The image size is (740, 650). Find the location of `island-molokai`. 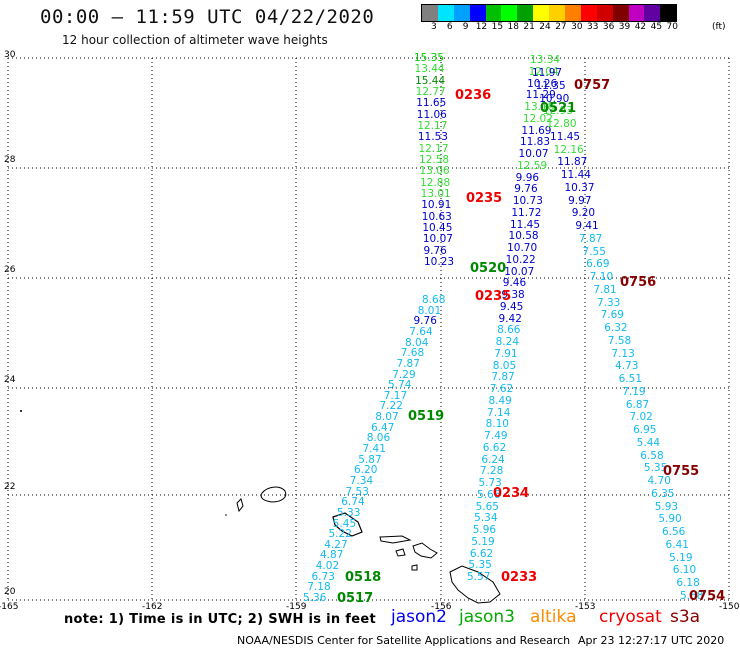

island-molokai is located at coordinates (395, 539).